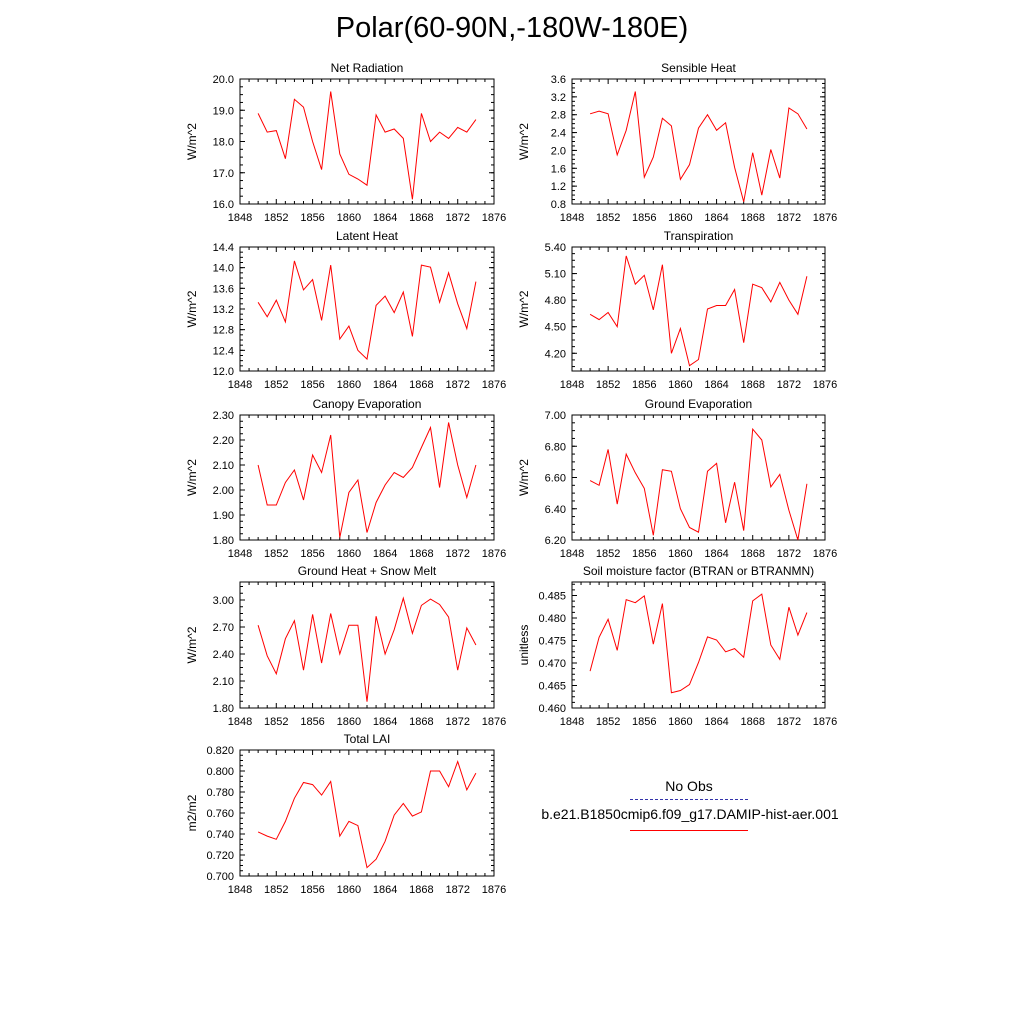  I want to click on page-title: Polar(60-90N,-180W-180E), so click(512, 28).